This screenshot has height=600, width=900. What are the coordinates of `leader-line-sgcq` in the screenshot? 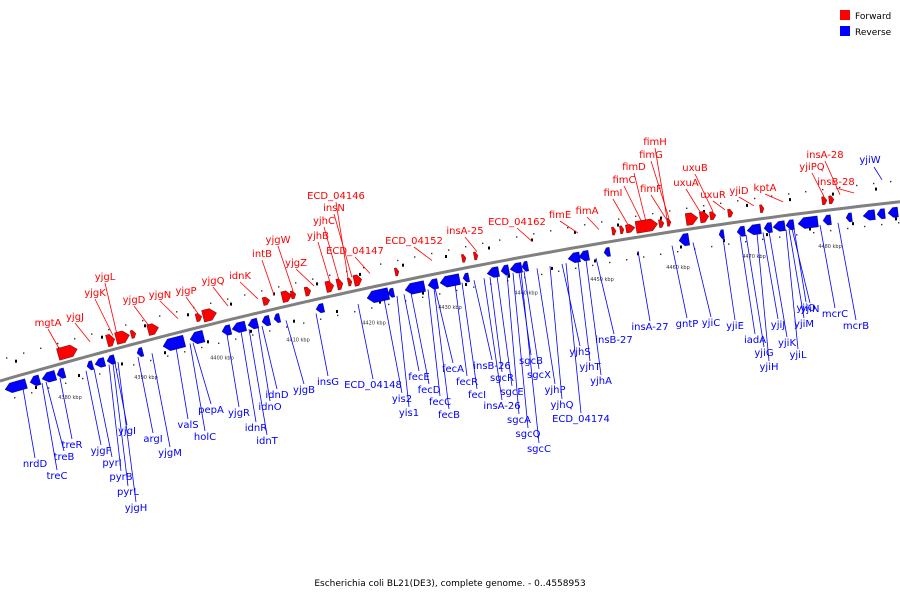 It's located at (520, 350).